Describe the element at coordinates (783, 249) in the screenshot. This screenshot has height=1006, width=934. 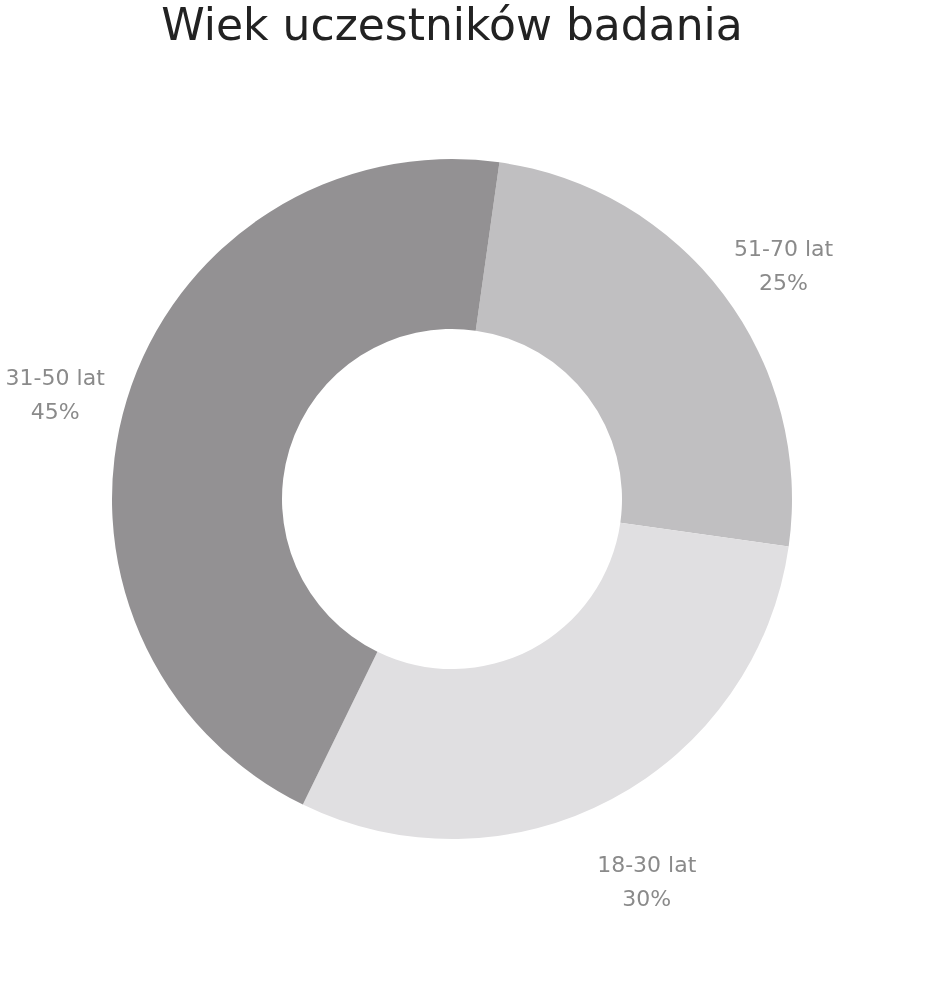
I see `slice-label: 51-70 lat` at that location.